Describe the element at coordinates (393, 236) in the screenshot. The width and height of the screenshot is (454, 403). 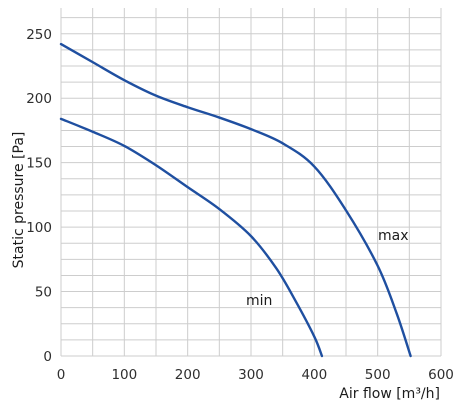
I see `series-label-max: max` at that location.